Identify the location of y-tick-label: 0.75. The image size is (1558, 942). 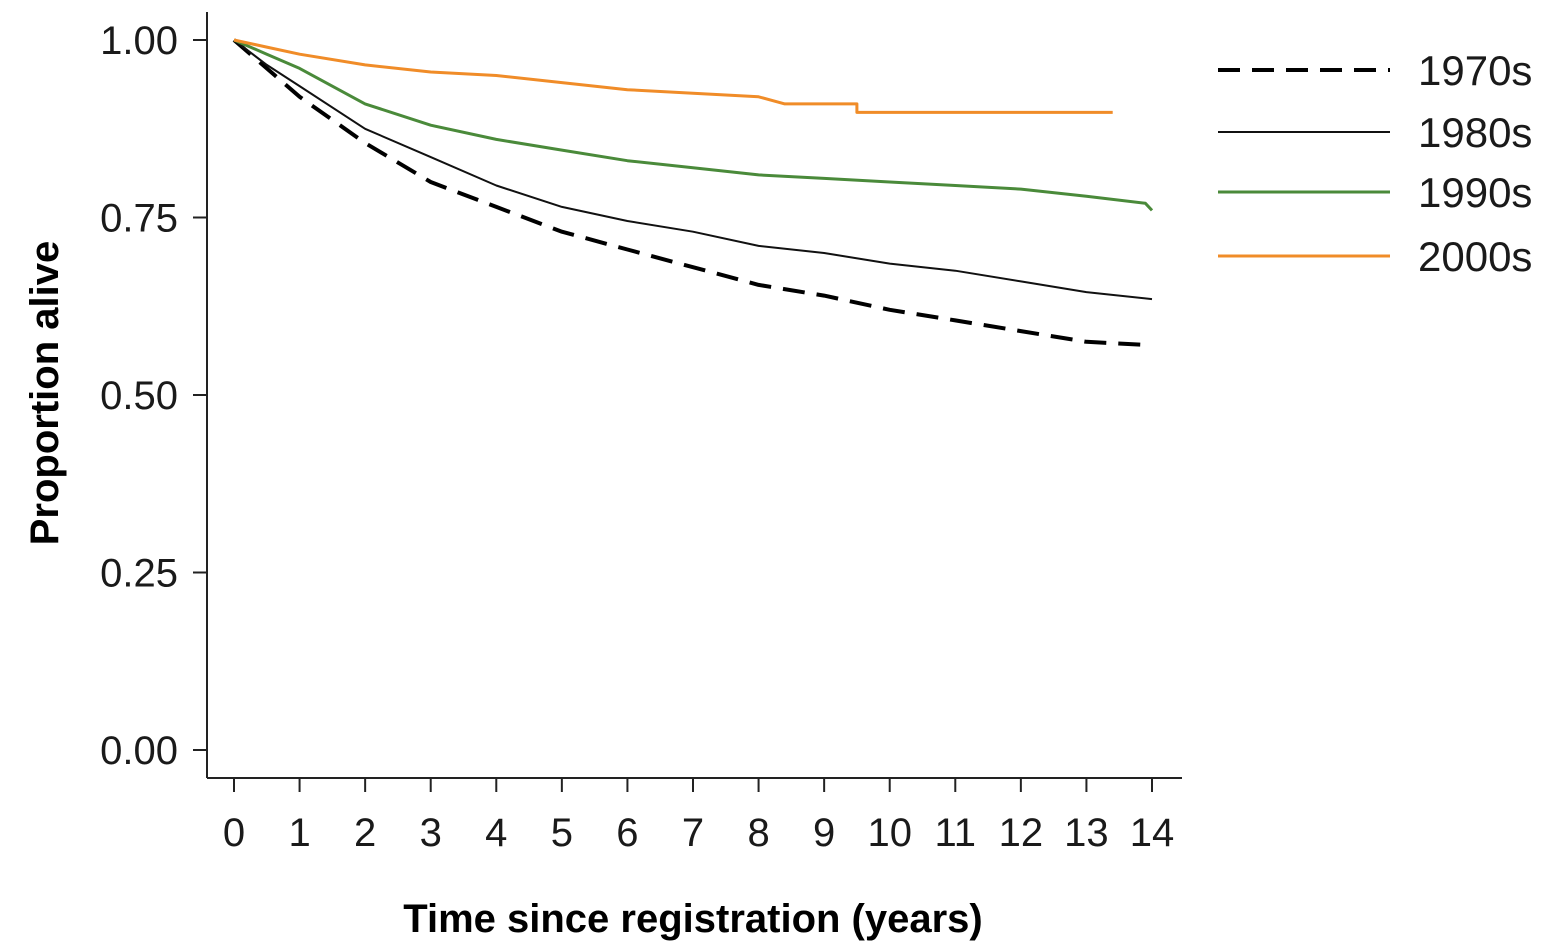
(139, 219).